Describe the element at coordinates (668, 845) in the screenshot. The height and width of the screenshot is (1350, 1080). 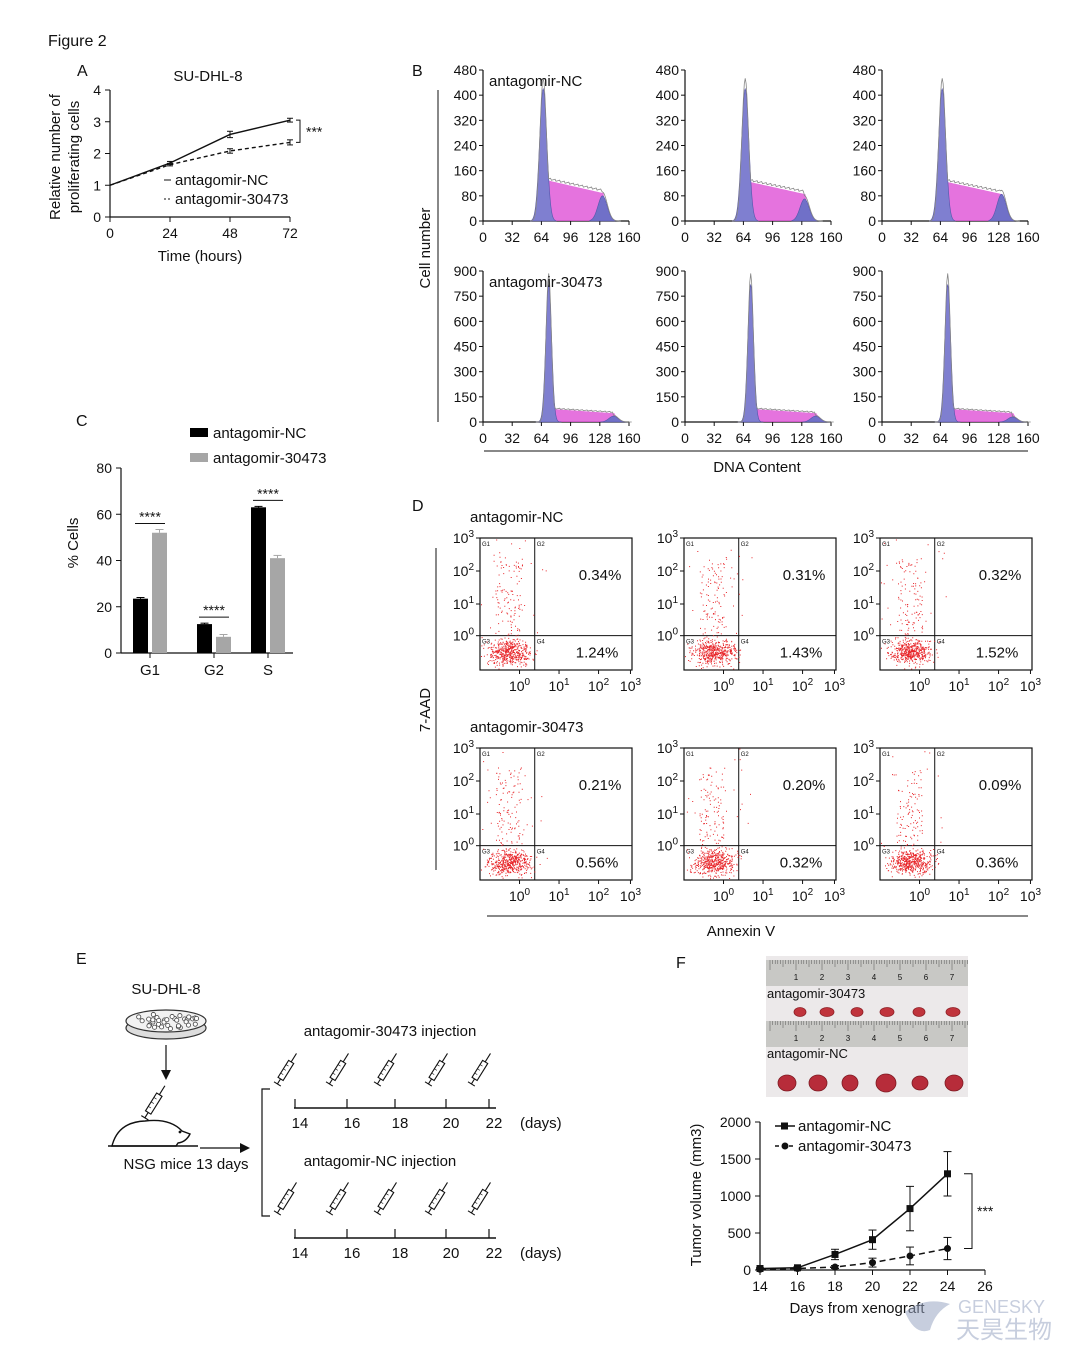
I see `y-tick-label: 100` at that location.